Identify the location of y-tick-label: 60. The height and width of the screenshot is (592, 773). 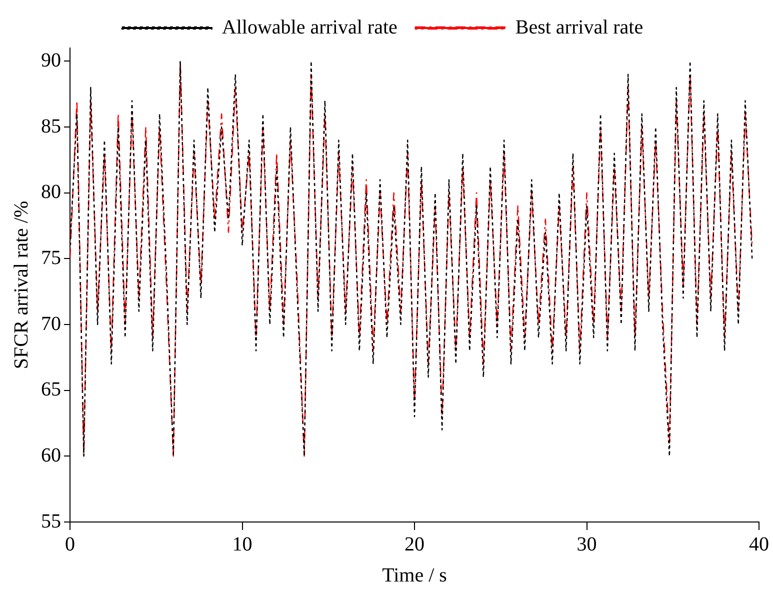
(51, 455).